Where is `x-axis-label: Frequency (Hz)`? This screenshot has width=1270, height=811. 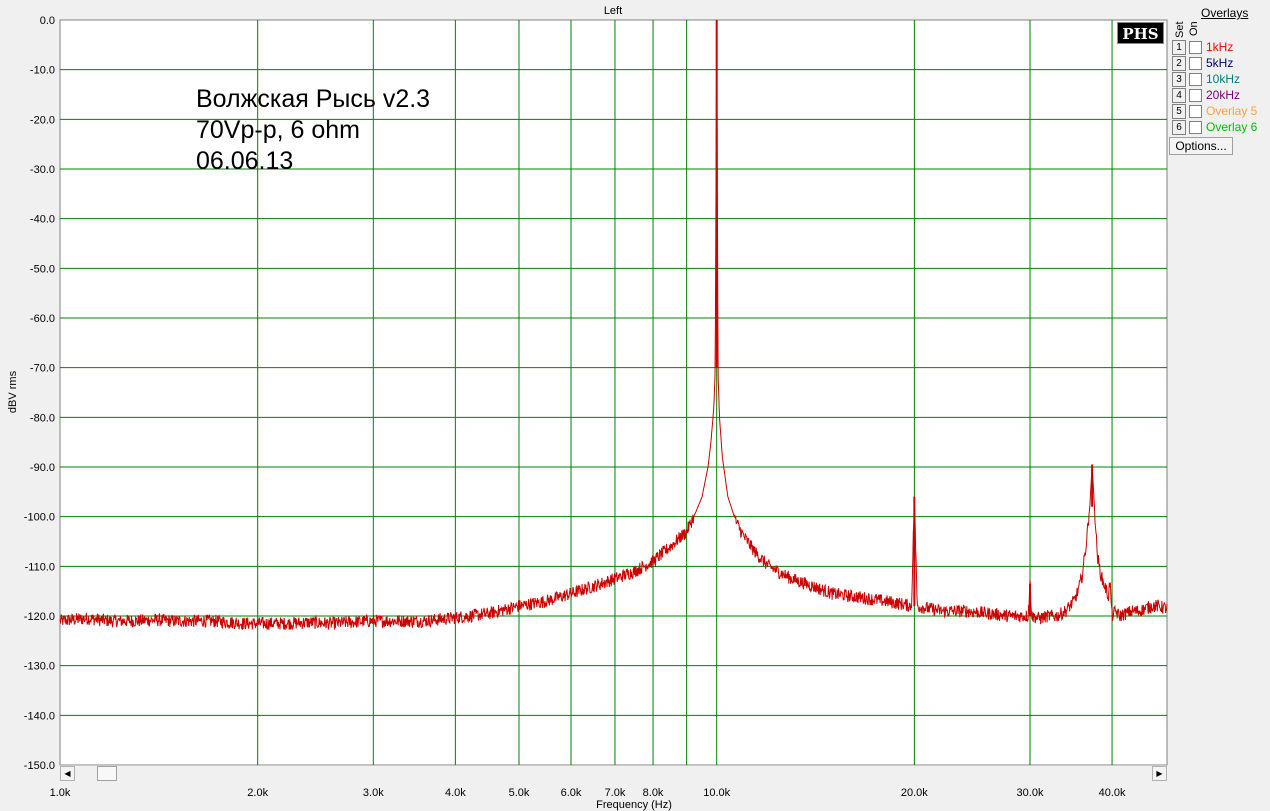
x-axis-label: Frequency (Hz) is located at coordinates (634, 805).